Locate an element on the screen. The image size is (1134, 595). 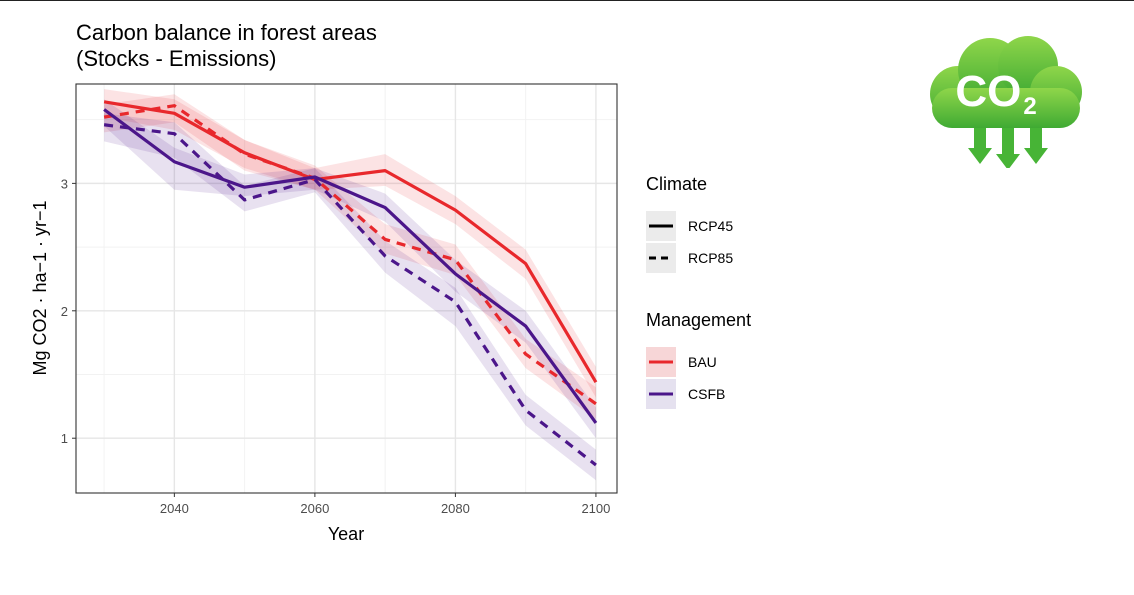
legend-item-bau: BAU is located at coordinates (698, 363).